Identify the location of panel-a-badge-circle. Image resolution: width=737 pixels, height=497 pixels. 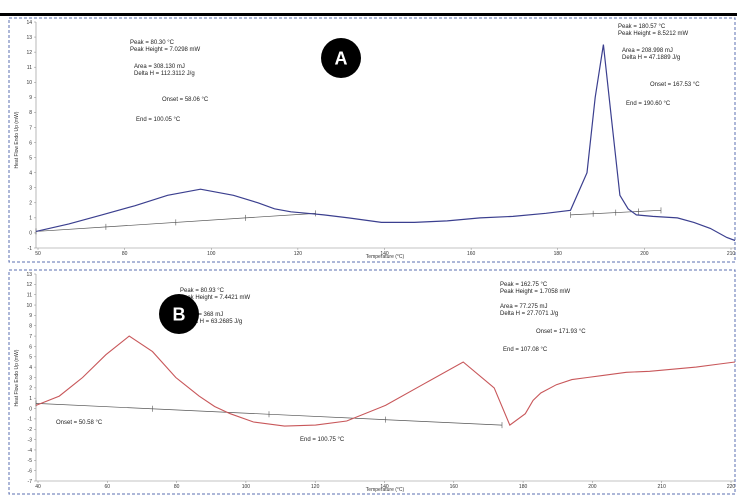
(341, 58).